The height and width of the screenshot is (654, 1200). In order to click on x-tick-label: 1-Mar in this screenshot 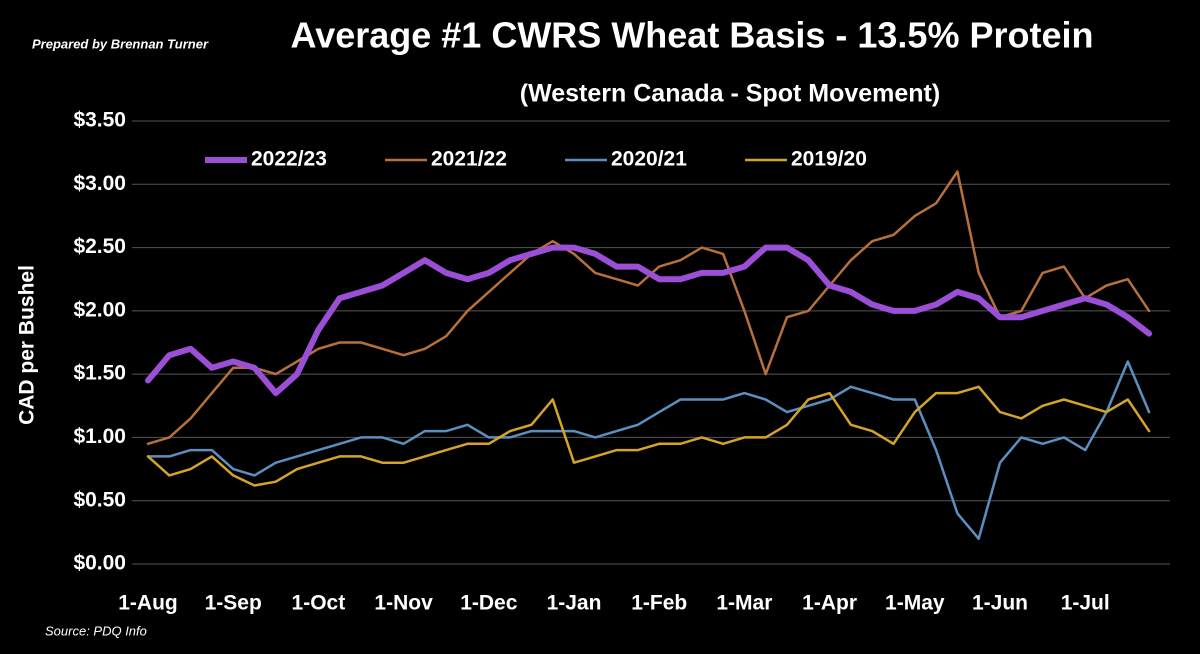, I will do `click(744, 603)`.